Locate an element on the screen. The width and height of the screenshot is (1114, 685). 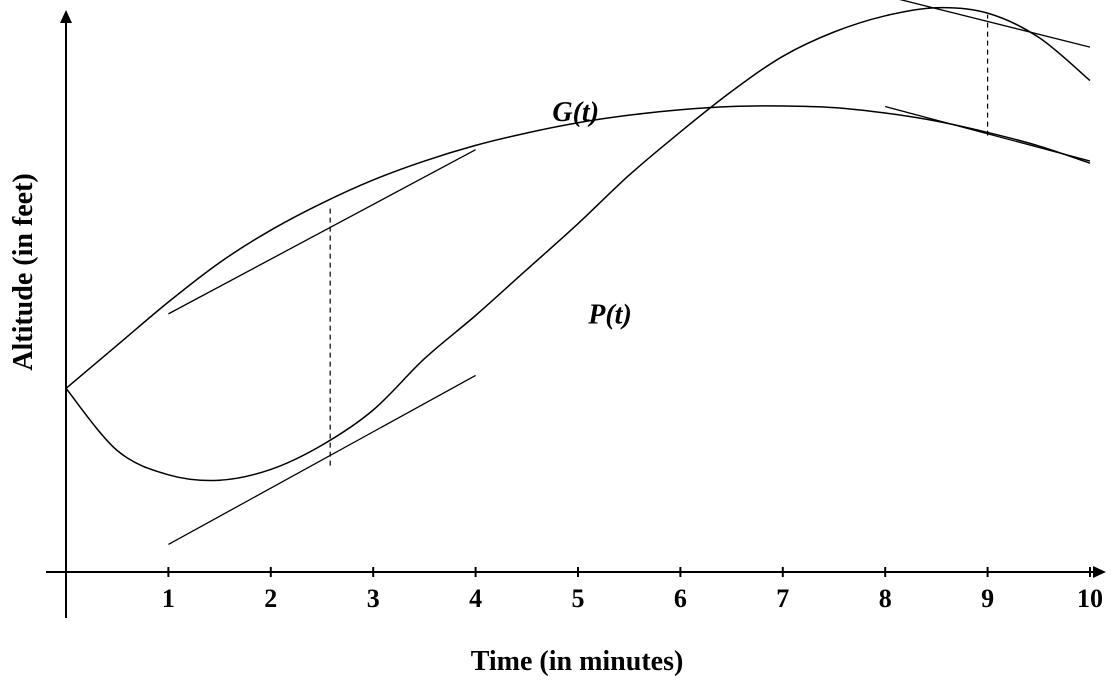
x-tick-label: 7 is located at coordinates (782, 598).